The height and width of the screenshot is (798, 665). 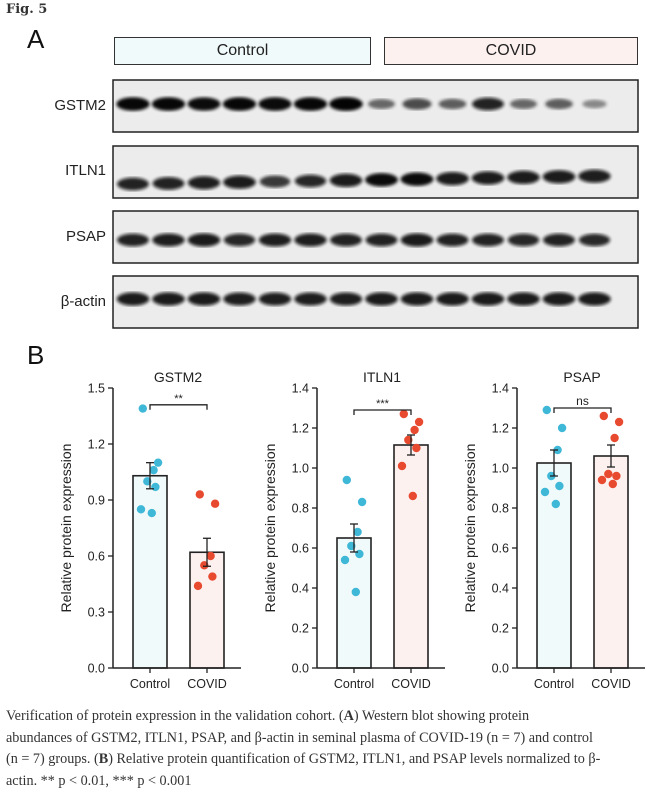 What do you see at coordinates (300, 469) in the screenshot?
I see `y-tick-label: 1.0` at bounding box center [300, 469].